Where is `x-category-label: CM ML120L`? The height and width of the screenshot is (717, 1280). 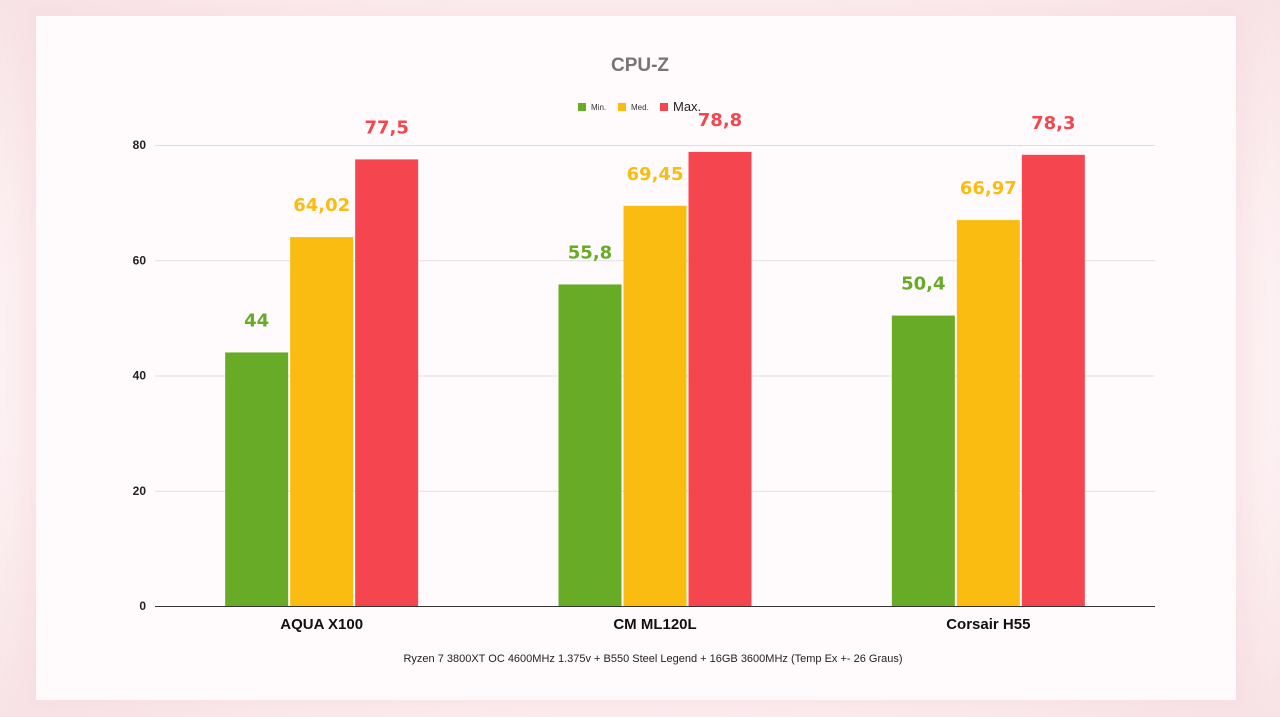 x-category-label: CM ML120L is located at coordinates (654, 624).